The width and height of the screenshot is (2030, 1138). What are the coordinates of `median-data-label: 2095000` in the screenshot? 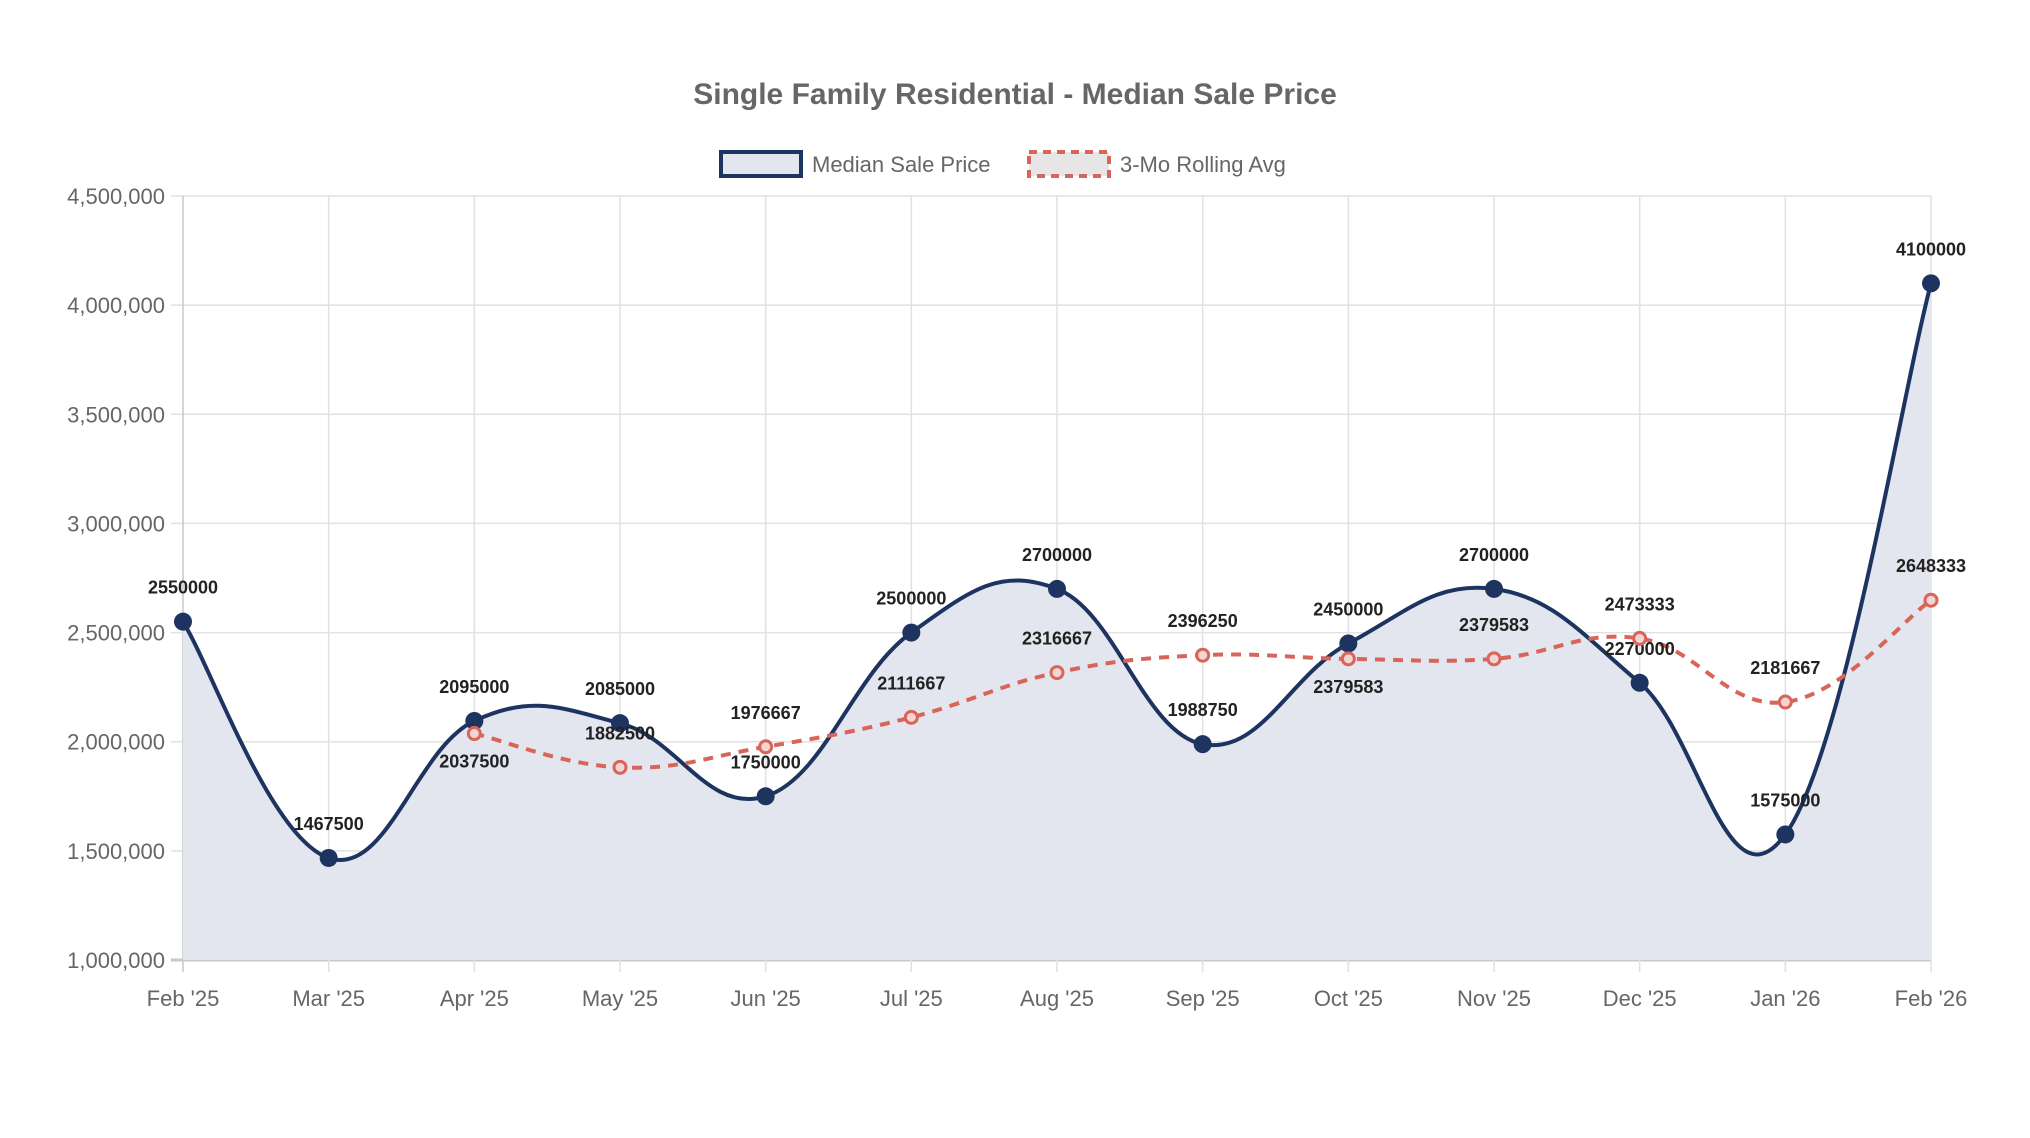 It's located at (474, 687).